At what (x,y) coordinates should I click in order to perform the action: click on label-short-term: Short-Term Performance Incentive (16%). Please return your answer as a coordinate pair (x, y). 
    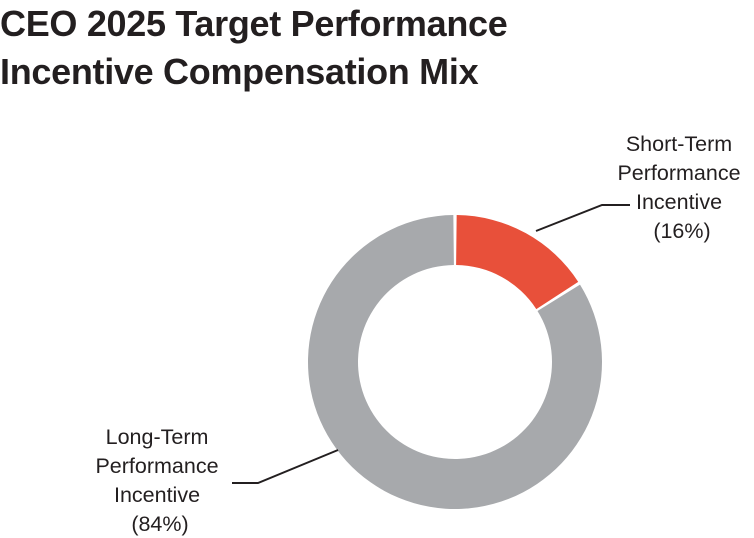
    Looking at the image, I should click on (681, 187).